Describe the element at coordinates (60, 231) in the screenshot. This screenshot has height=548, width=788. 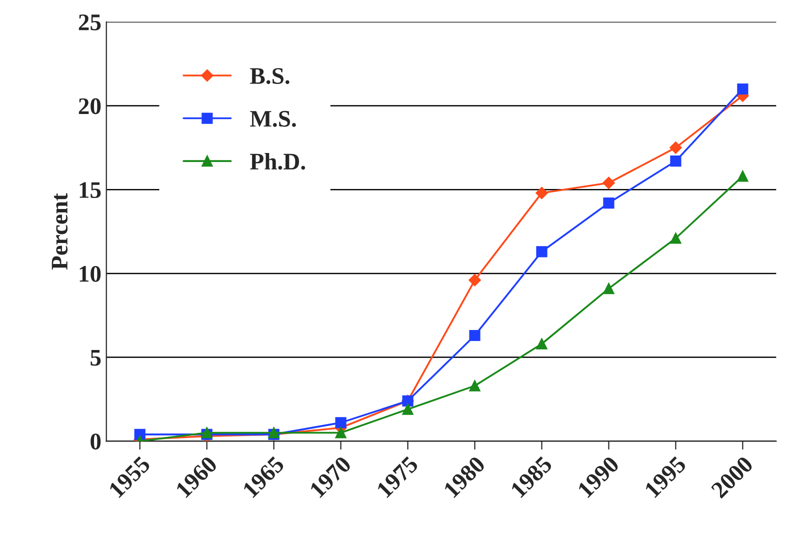
I see `y-axis-title: Percent` at that location.